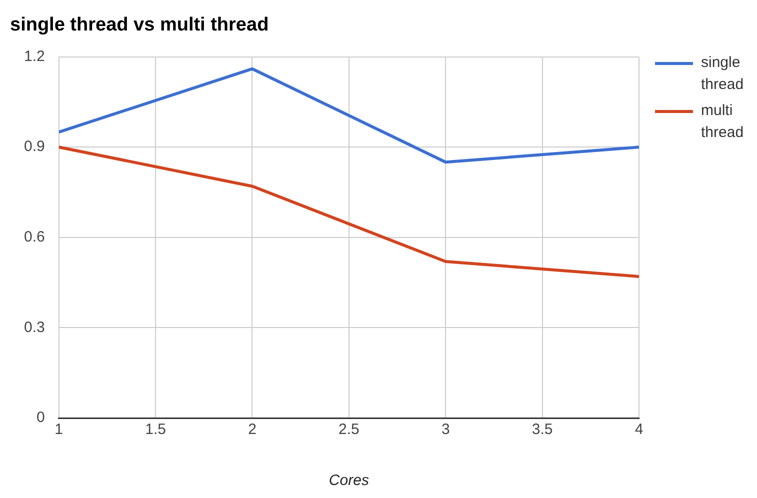  I want to click on x-axis-title: Cores, so click(349, 481).